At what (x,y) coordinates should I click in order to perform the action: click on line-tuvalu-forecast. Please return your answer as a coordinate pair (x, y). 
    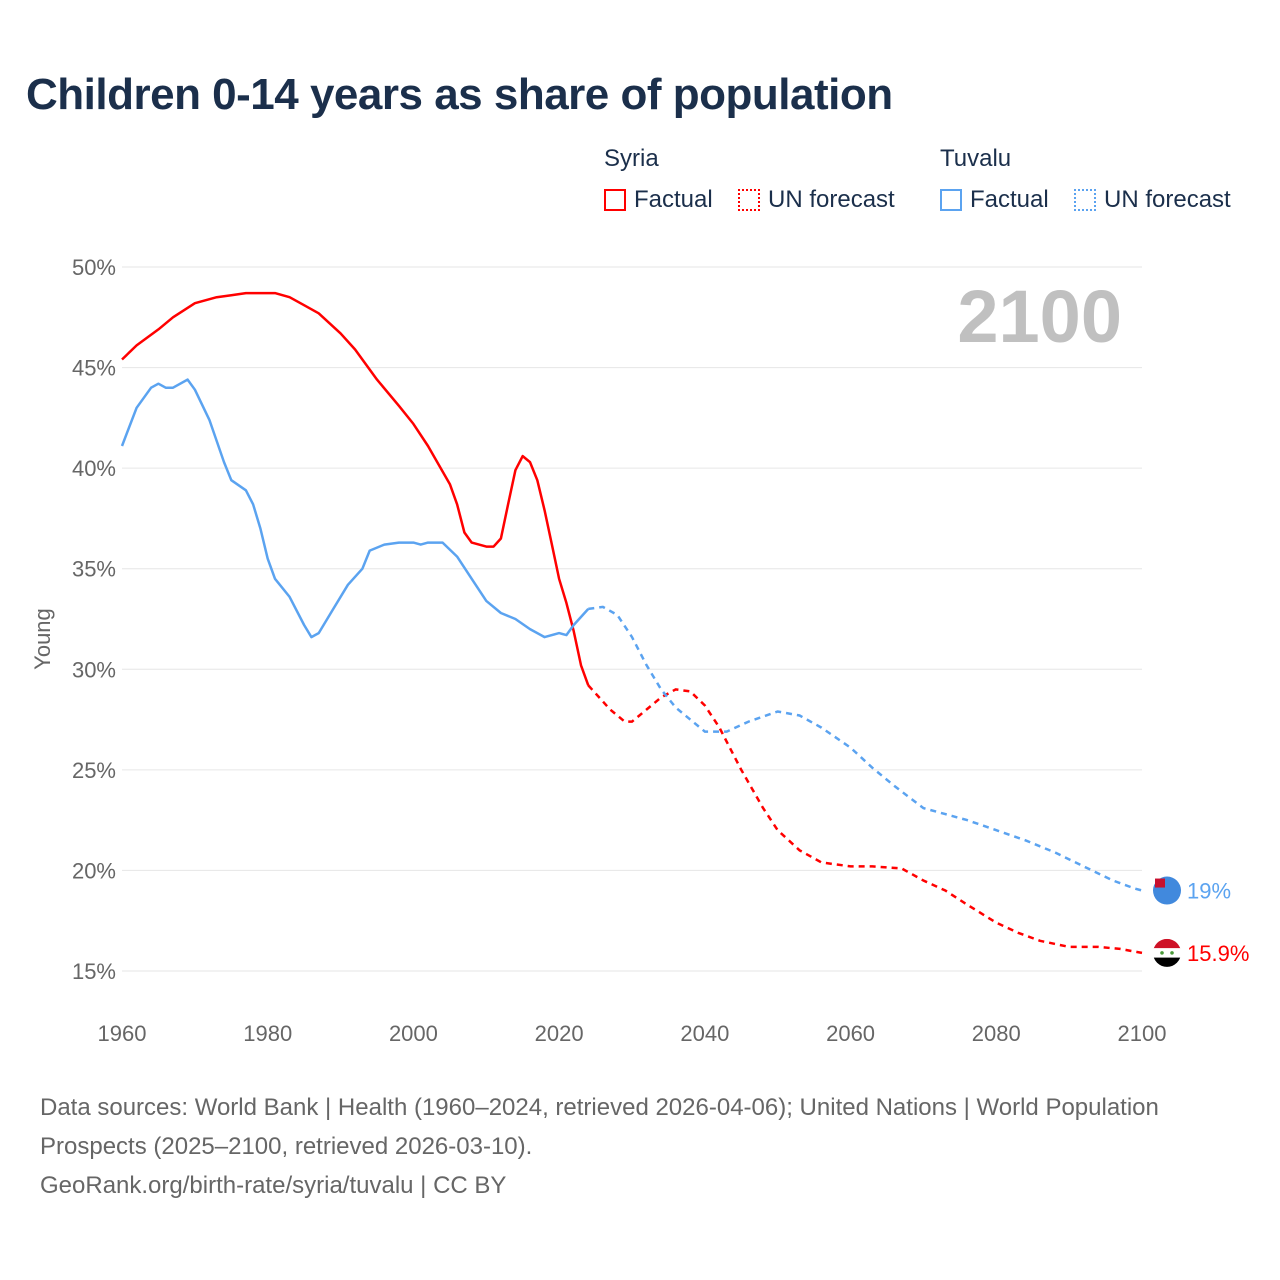
    Looking at the image, I should click on (865, 748).